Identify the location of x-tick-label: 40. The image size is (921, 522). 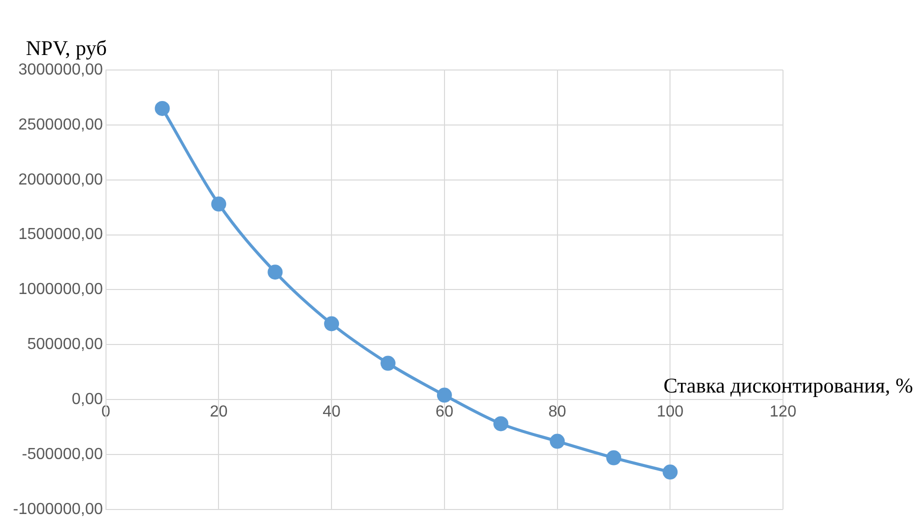
(331, 412).